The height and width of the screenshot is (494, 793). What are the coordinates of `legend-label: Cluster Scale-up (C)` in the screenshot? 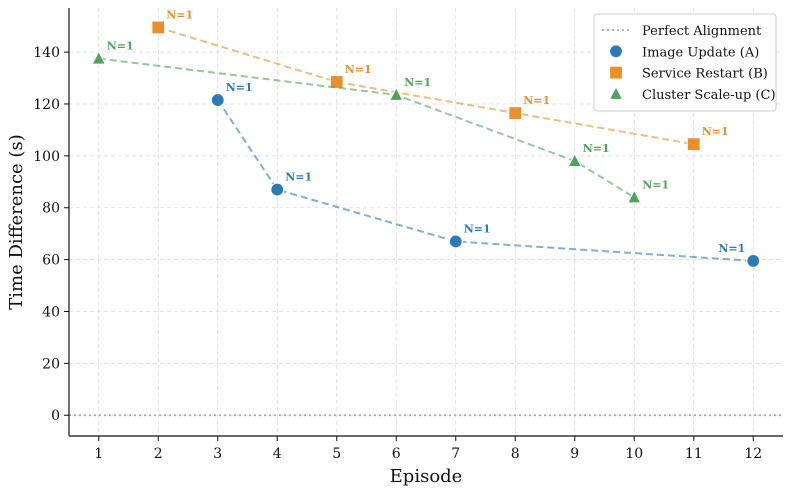 It's located at (709, 95).